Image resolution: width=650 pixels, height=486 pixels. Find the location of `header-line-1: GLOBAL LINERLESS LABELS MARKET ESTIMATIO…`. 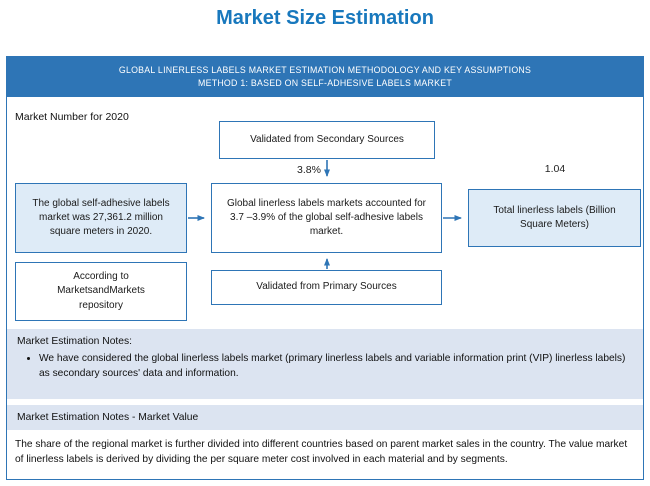

header-line-1: GLOBAL LINERLESS LABELS MARKET ESTIMATIO… is located at coordinates (325, 69).